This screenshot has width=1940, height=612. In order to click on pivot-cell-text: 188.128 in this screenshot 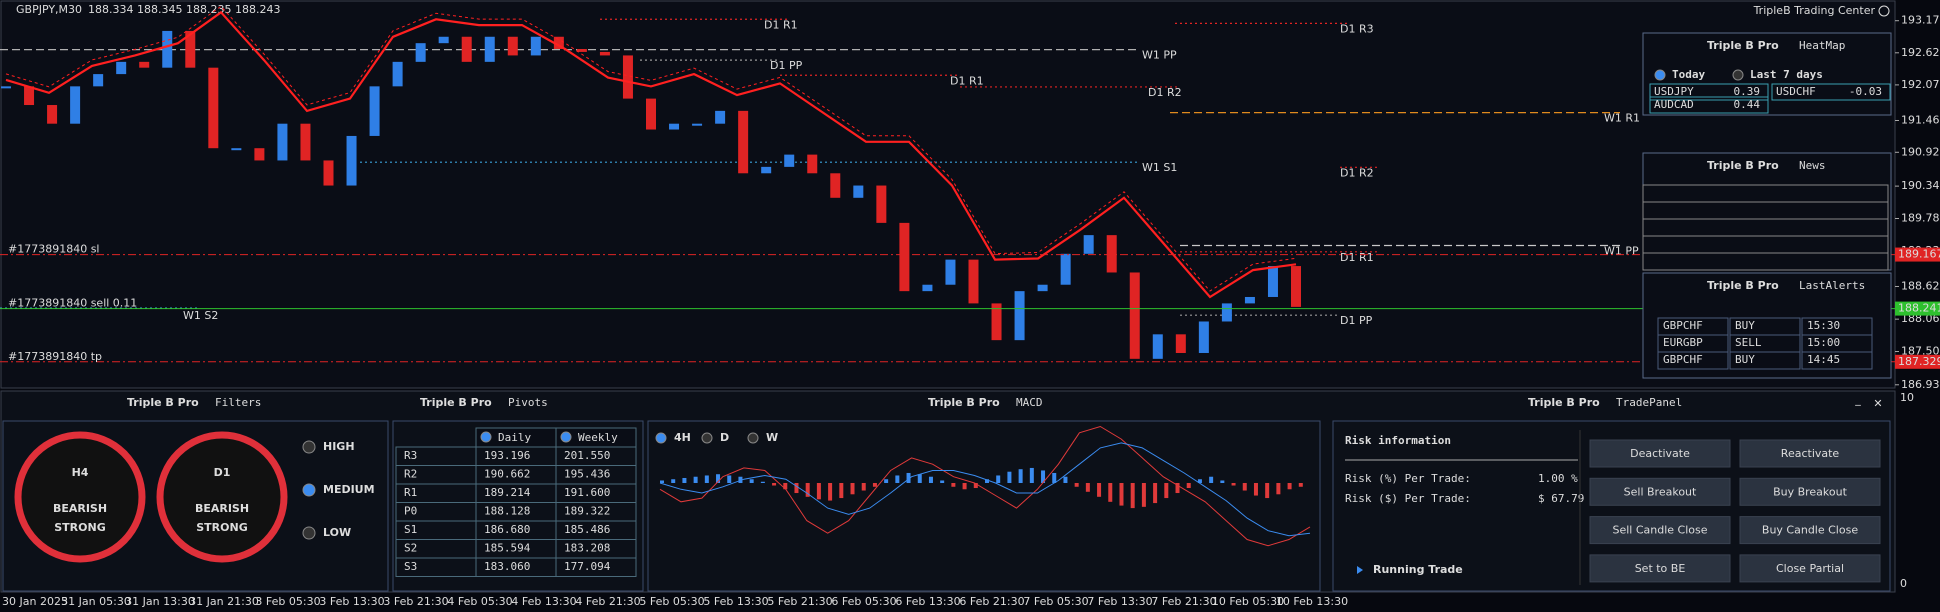, I will do `click(507, 511)`.